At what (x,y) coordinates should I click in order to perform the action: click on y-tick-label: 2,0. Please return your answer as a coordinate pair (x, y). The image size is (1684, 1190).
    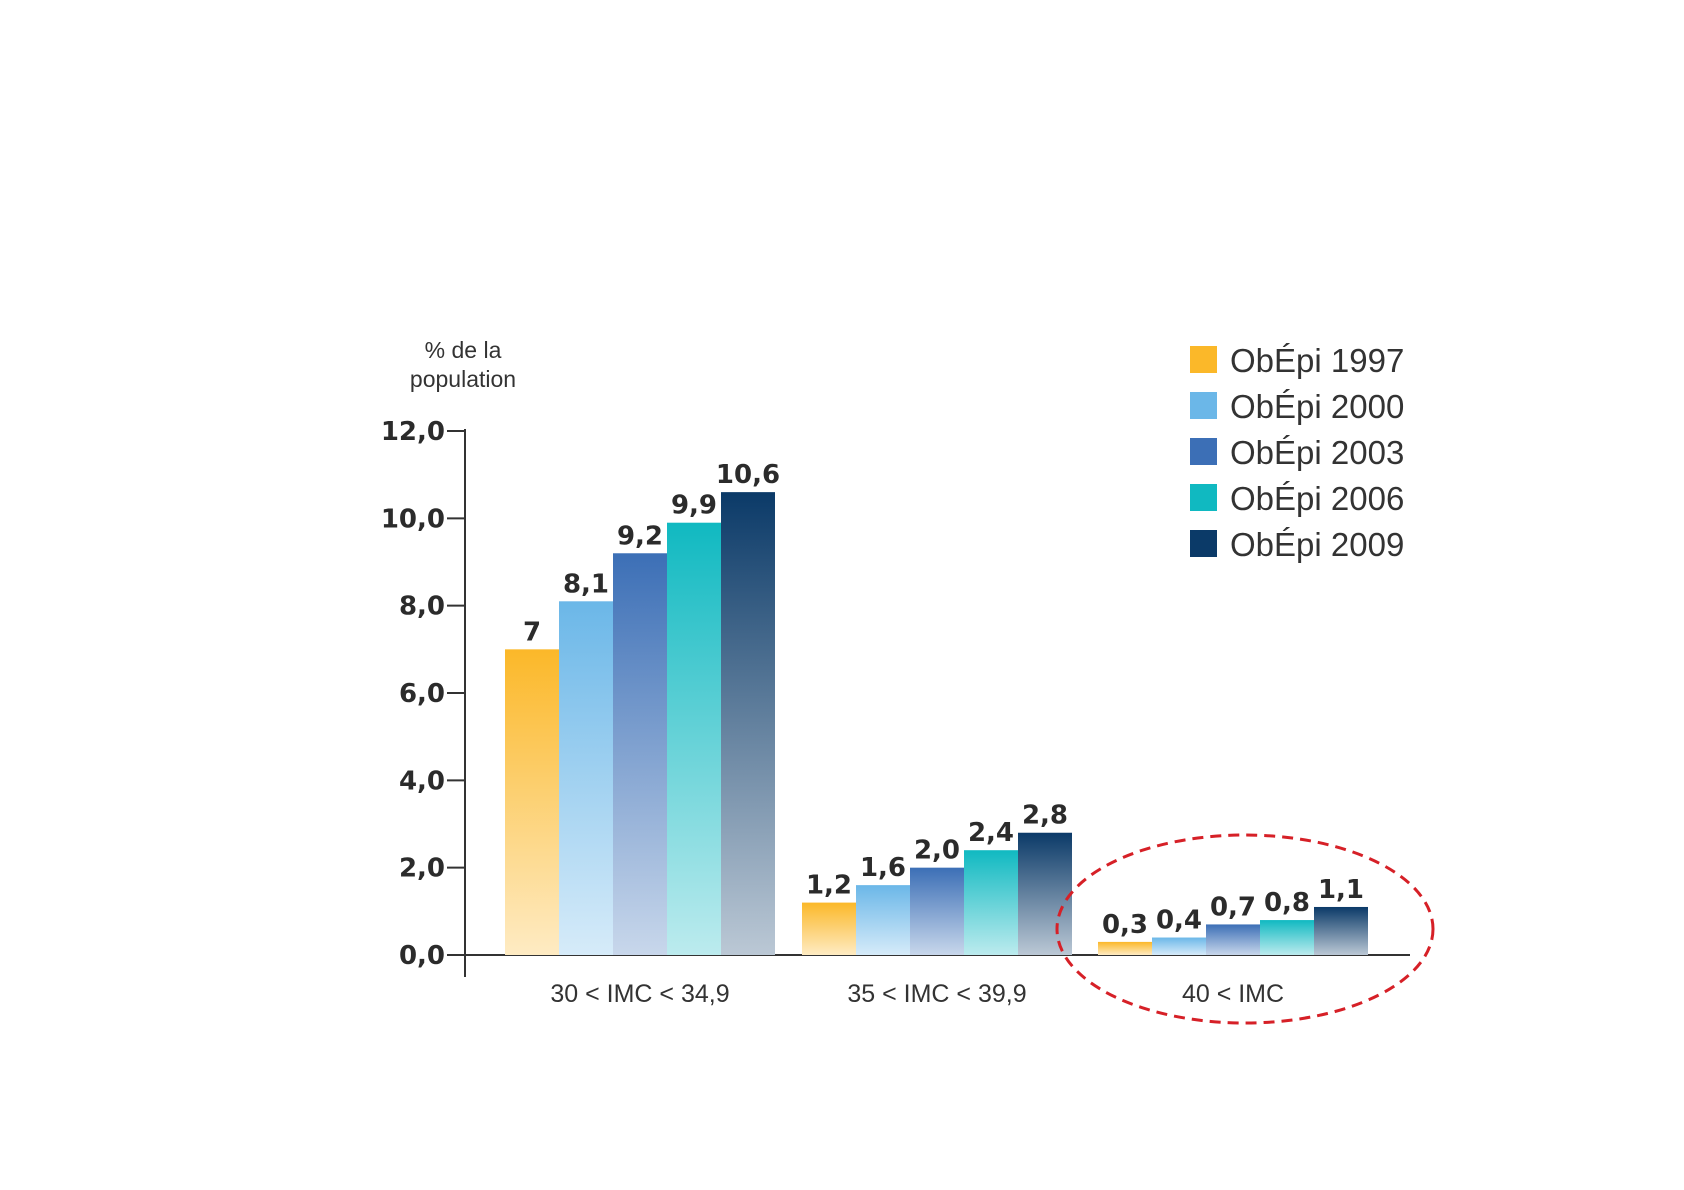
    Looking at the image, I should click on (422, 869).